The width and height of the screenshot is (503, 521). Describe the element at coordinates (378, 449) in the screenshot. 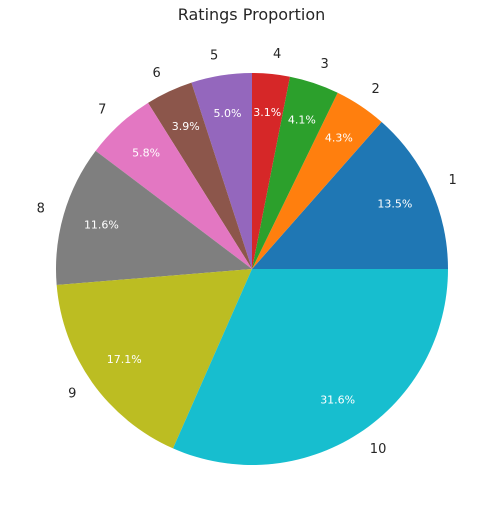

I see `pie-category-label-10: 10` at that location.